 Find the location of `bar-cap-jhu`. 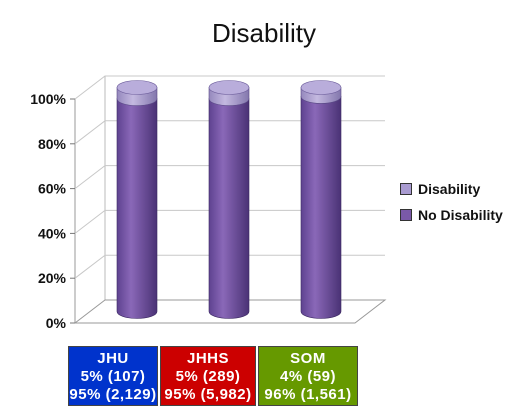

bar-cap-jhu is located at coordinates (137, 87).